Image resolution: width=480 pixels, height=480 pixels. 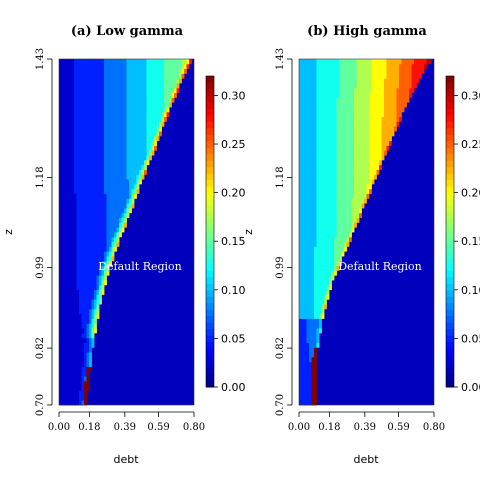 What do you see at coordinates (284, 232) in the screenshot?
I see `panel-b-y-axis: 0.700.820.991.181.43` at bounding box center [284, 232].